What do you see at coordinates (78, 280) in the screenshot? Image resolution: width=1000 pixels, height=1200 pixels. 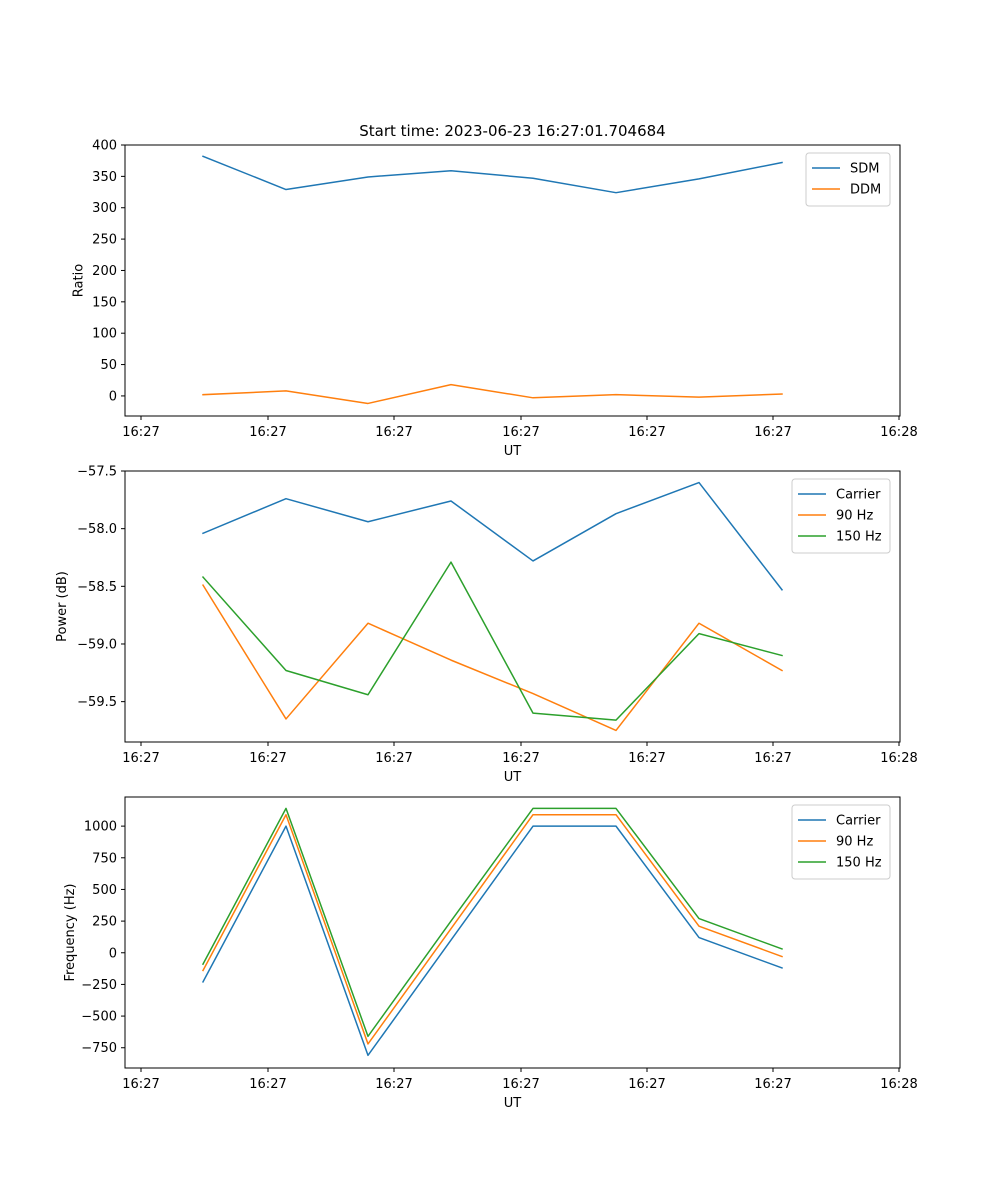 I see `y-axis-label: Ratio` at bounding box center [78, 280].